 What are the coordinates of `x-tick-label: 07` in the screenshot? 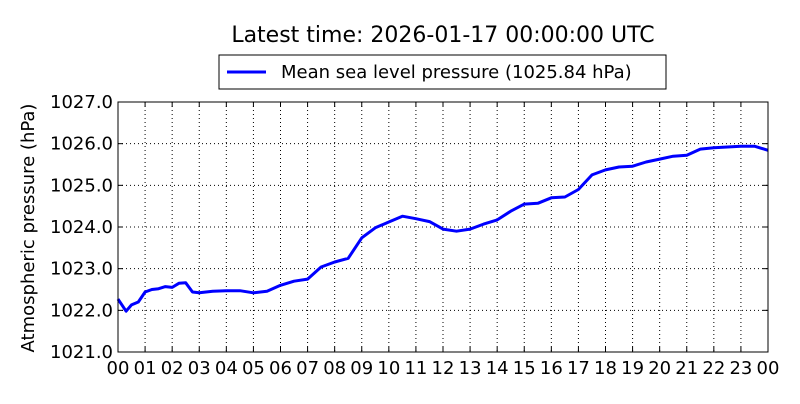 It's located at (307, 368).